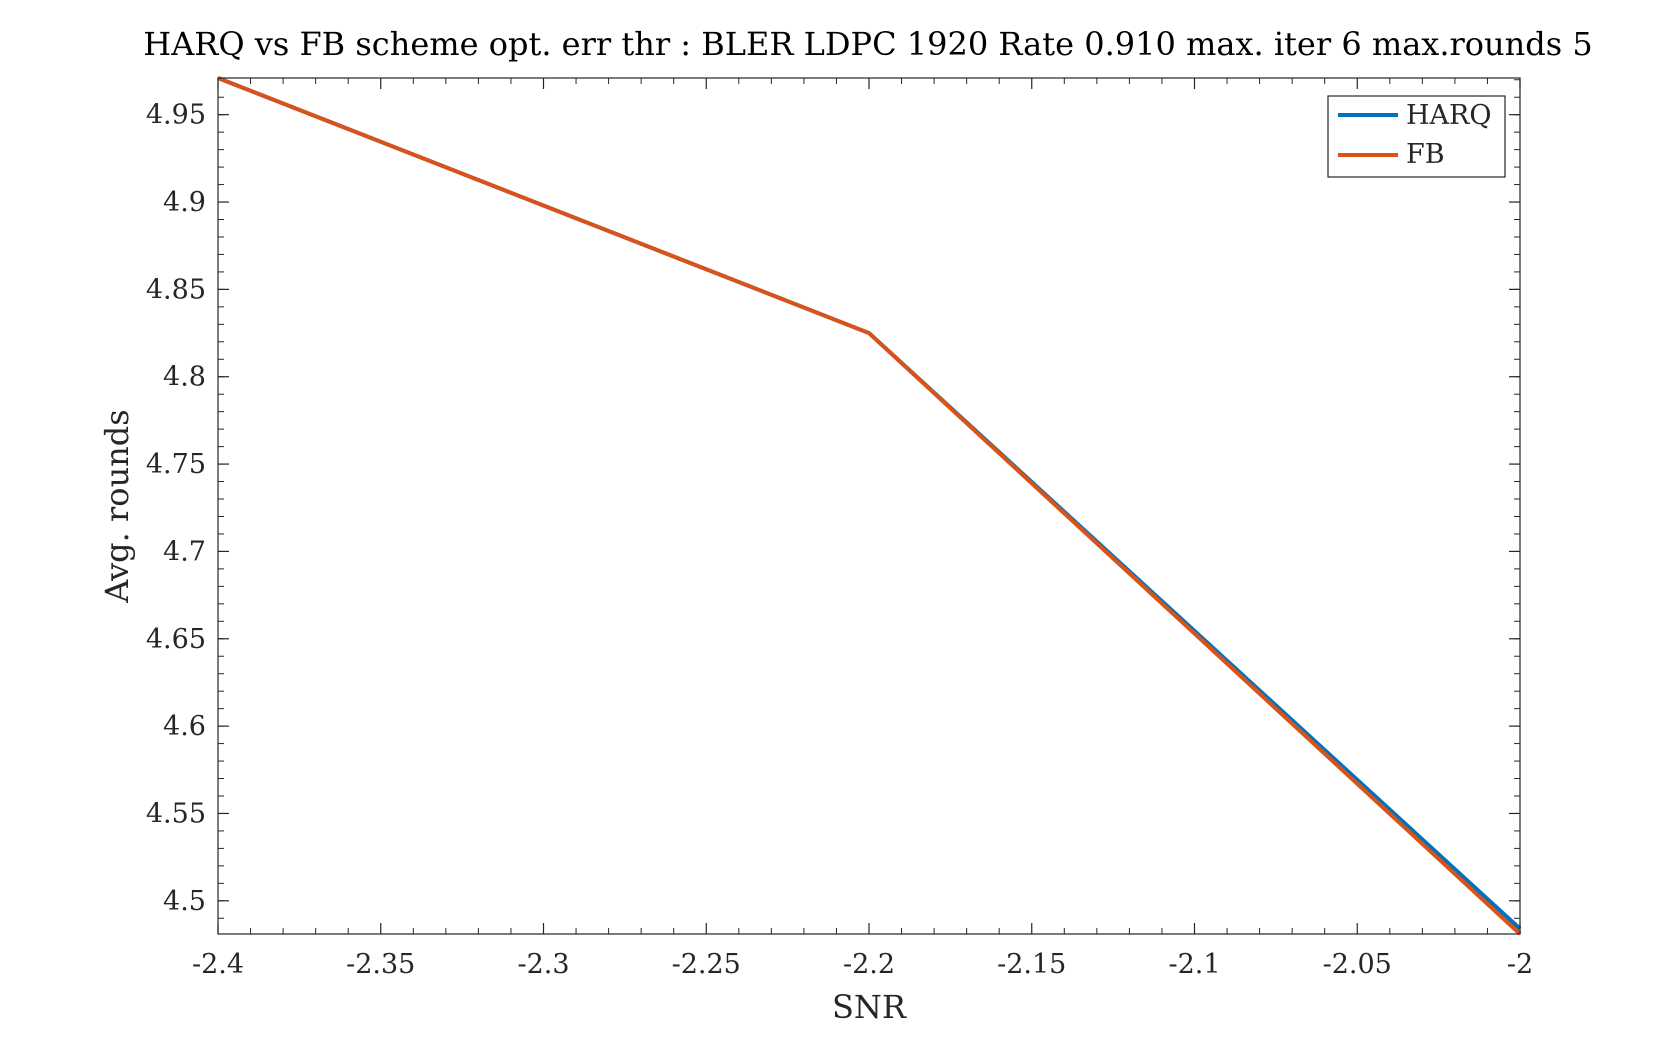 The image size is (1667, 1042). I want to click on x-tick-label: -2.15, so click(1031, 964).